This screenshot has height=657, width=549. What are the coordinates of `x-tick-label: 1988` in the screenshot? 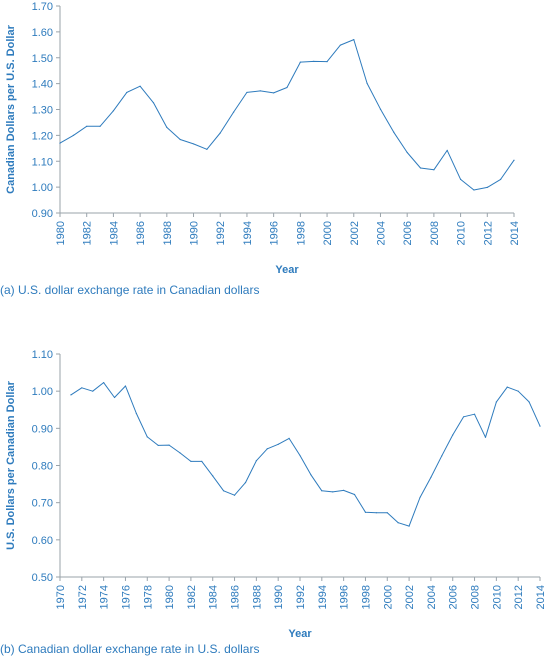 It's located at (257, 597).